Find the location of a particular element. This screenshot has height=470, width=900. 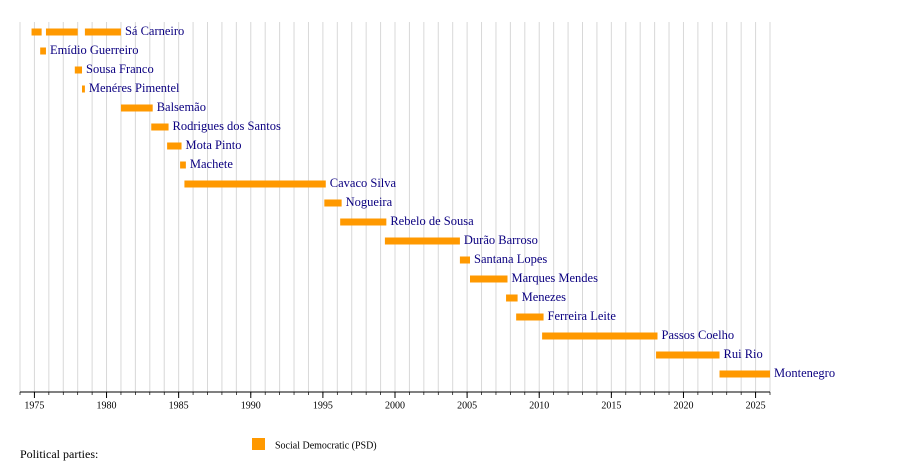

legend-title: Political parties: is located at coordinates (59, 454).